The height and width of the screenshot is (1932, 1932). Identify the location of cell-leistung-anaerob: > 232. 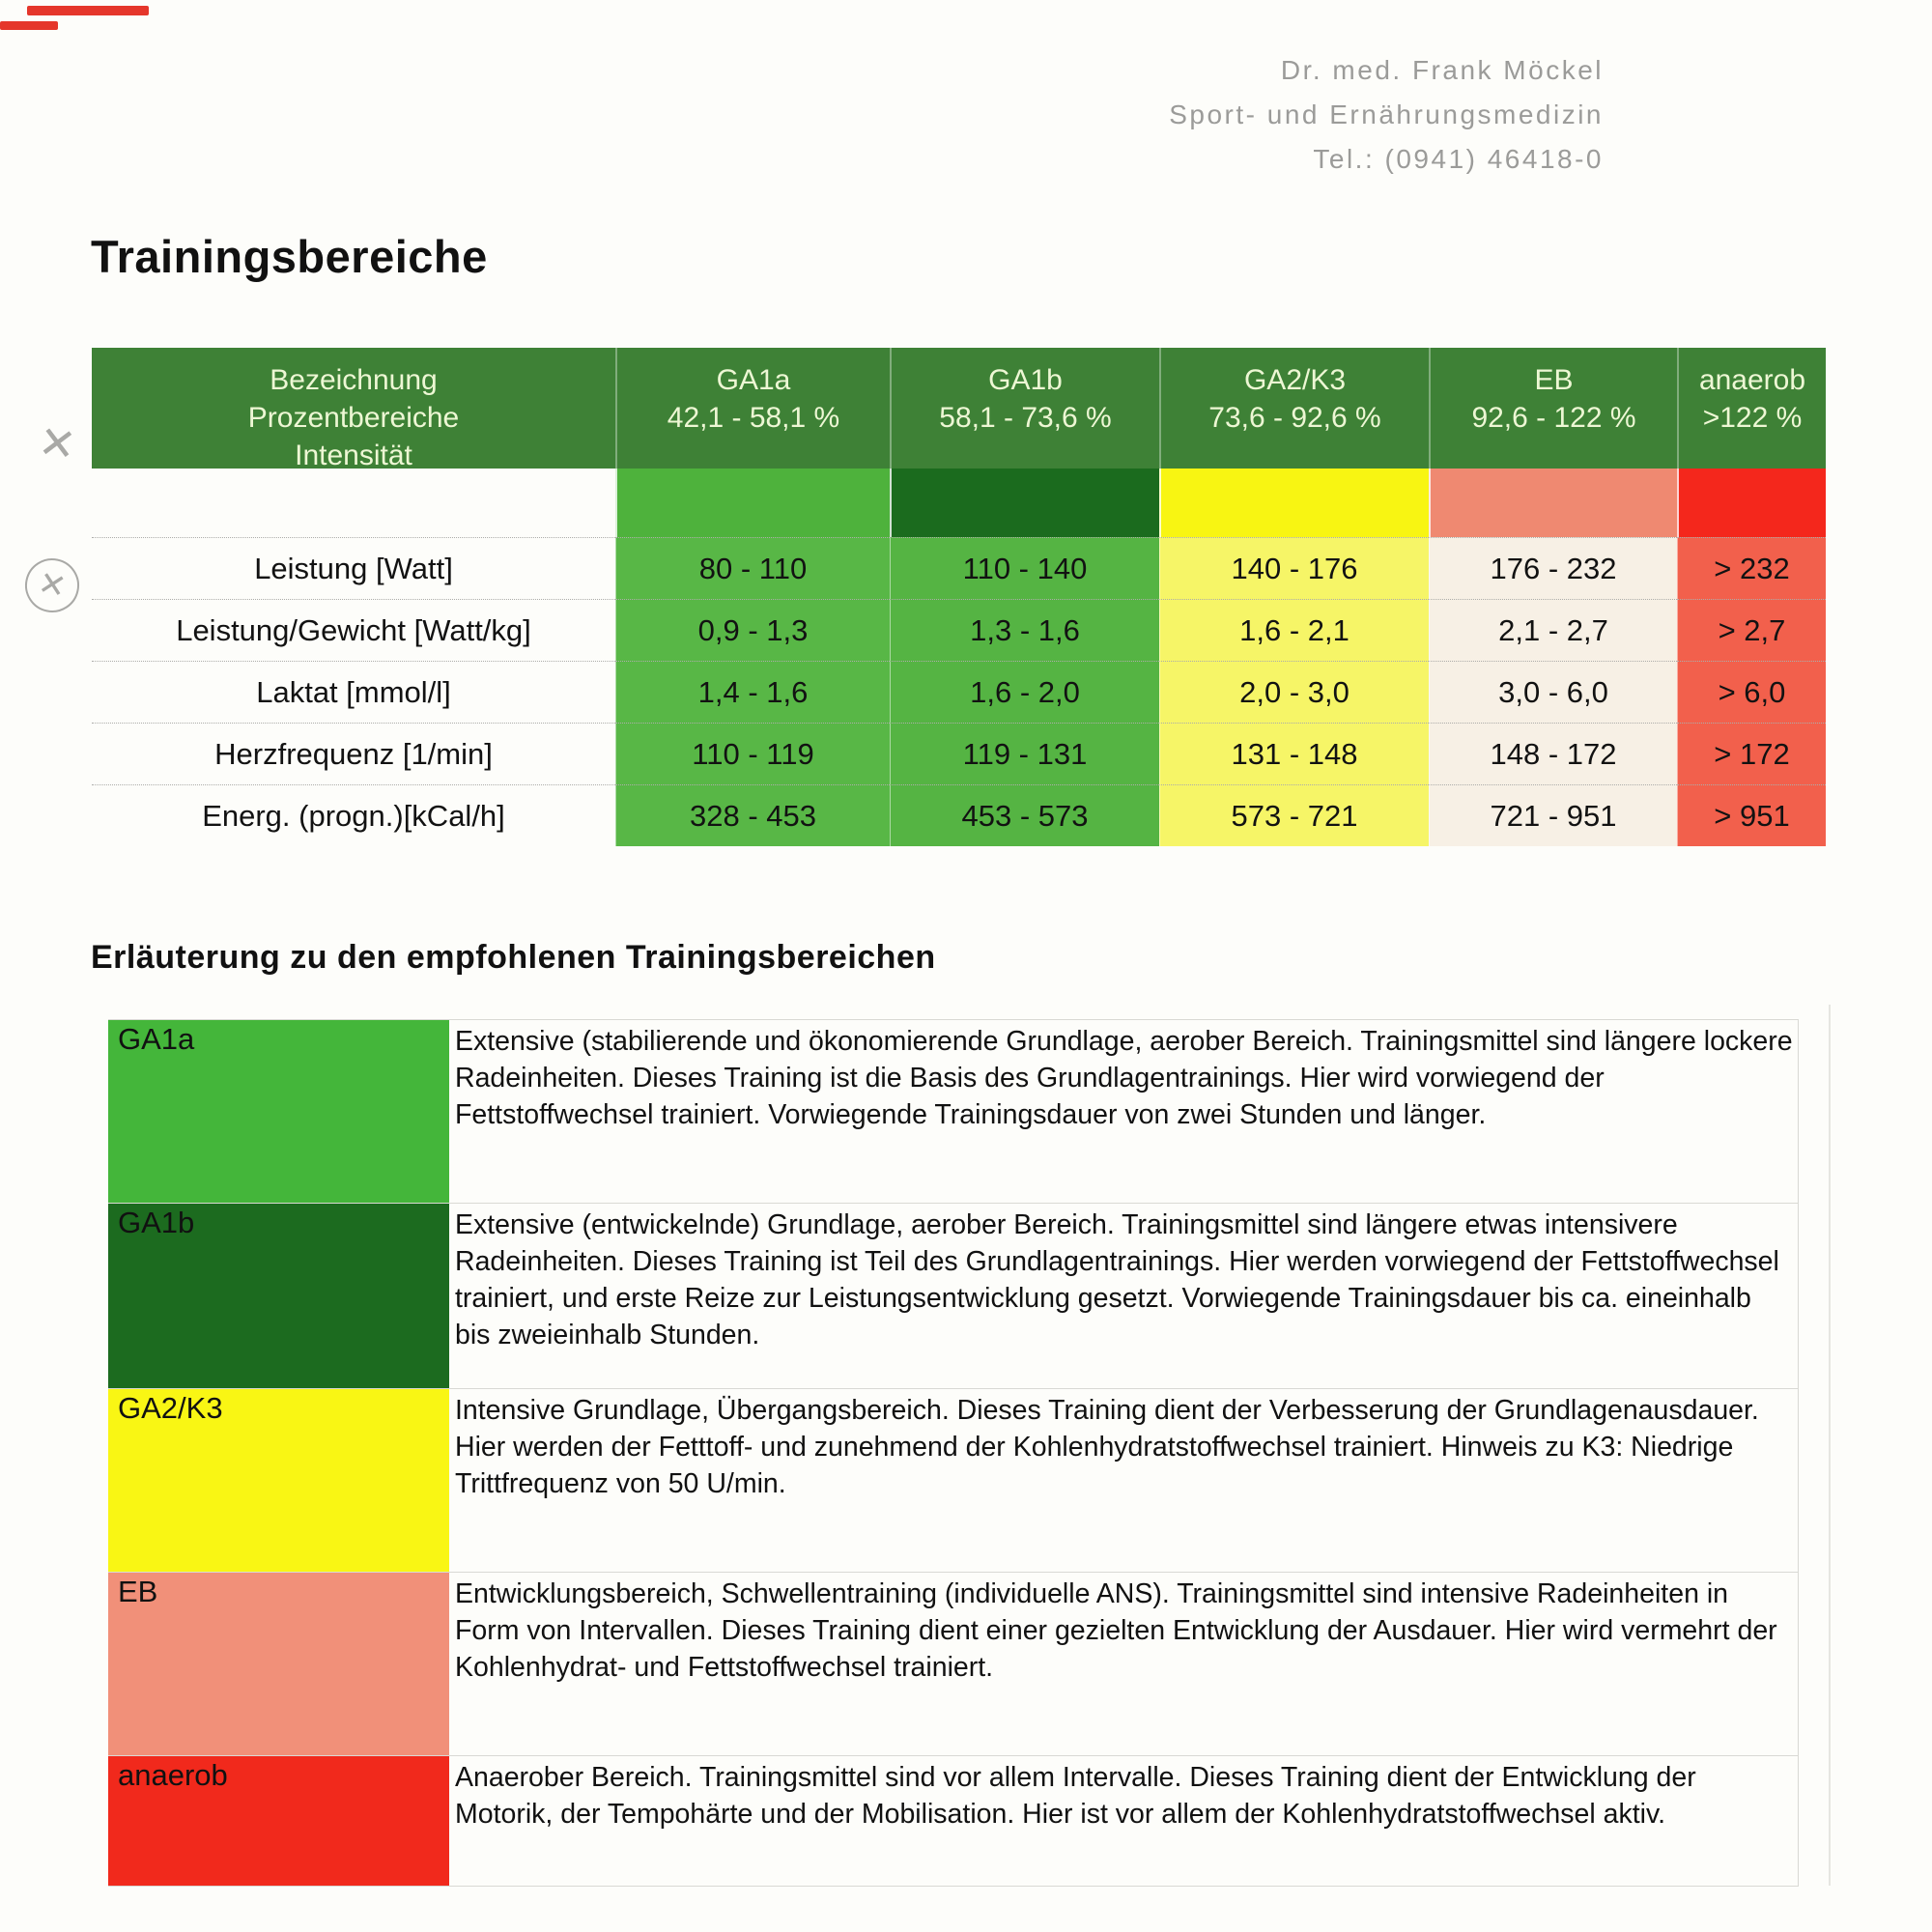
(1751, 568).